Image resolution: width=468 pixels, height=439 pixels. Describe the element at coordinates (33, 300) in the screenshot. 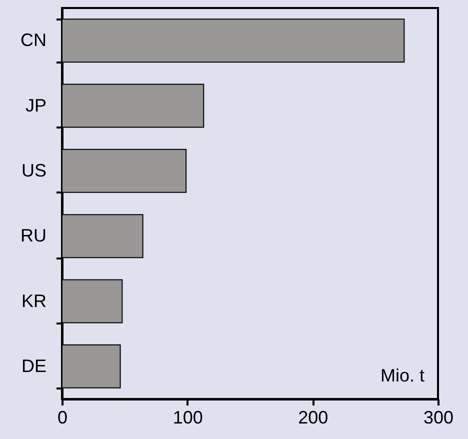

I see `y-tick-label: KR` at that location.